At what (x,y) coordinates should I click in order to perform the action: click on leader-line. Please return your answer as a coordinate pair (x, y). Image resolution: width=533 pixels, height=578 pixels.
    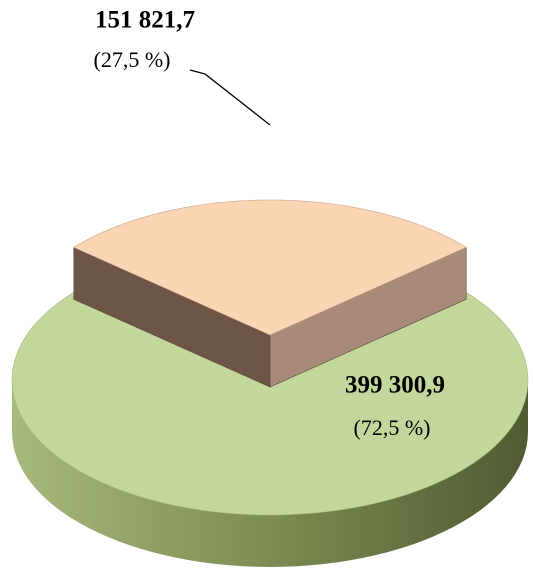
    Looking at the image, I should click on (230, 97).